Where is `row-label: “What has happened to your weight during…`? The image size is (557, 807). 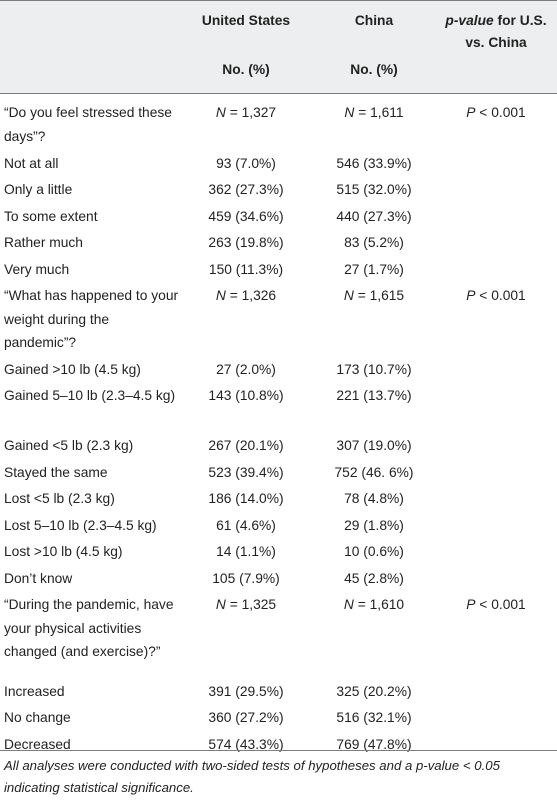 row-label: “What has happened to your weight during… is located at coordinates (91, 319).